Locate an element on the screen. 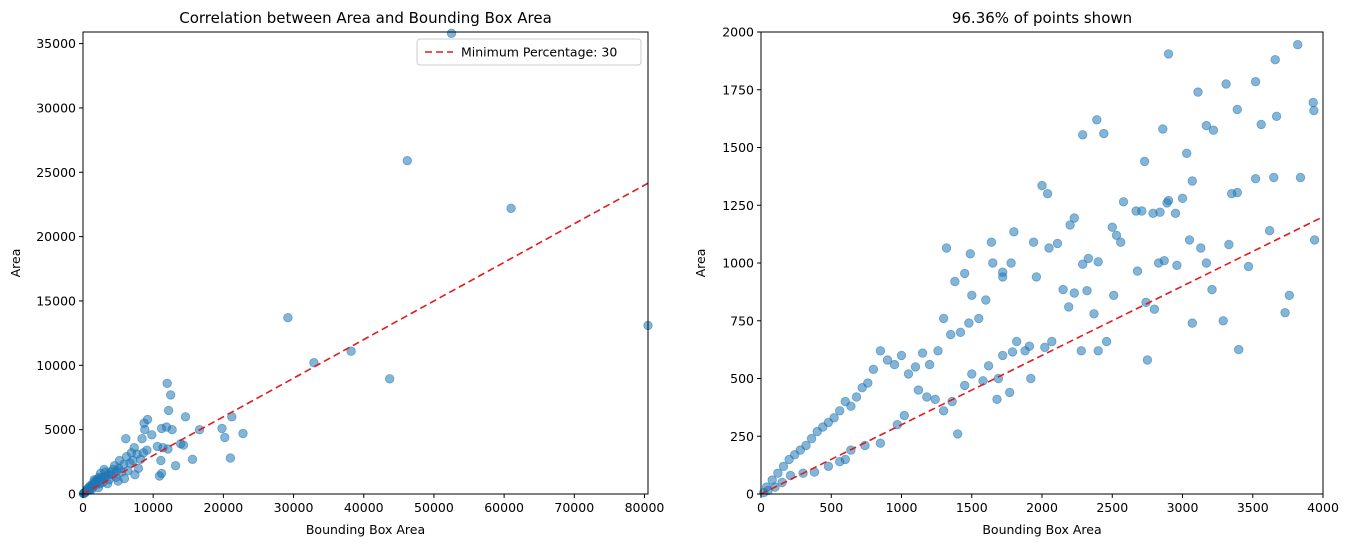  x-tick-label: 0 is located at coordinates (83, 507).